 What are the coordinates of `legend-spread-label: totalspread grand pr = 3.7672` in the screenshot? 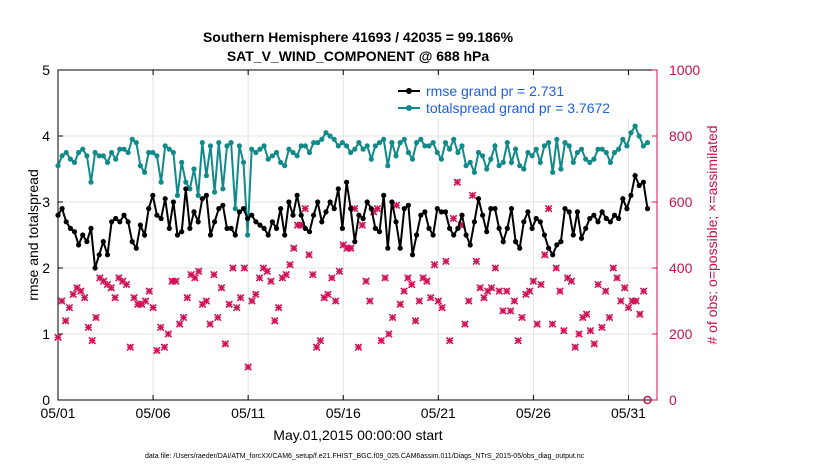 It's located at (518, 108).